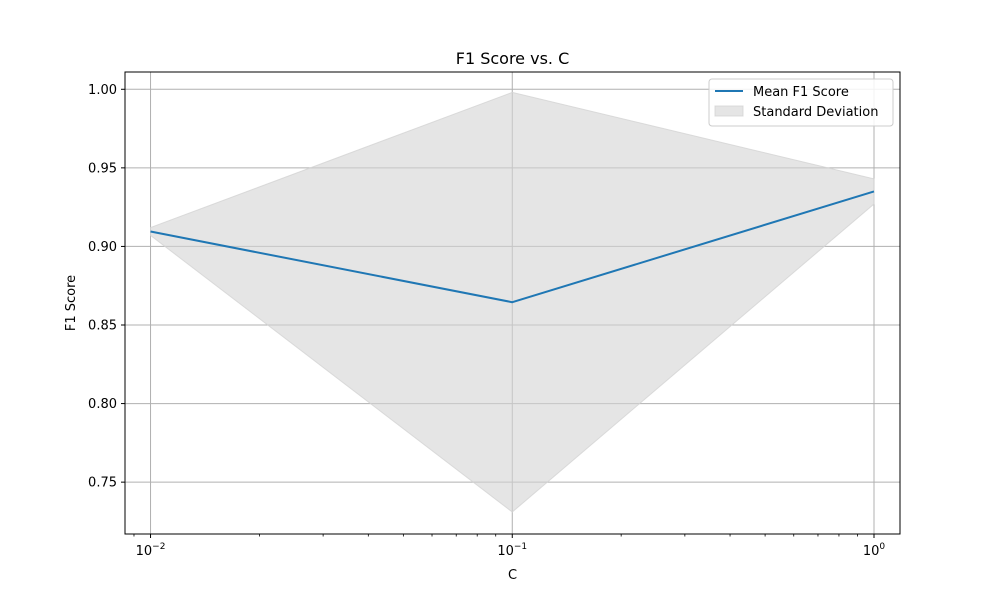 The height and width of the screenshot is (600, 1000). What do you see at coordinates (102, 90) in the screenshot?
I see `y-tick-label: 1.00` at bounding box center [102, 90].